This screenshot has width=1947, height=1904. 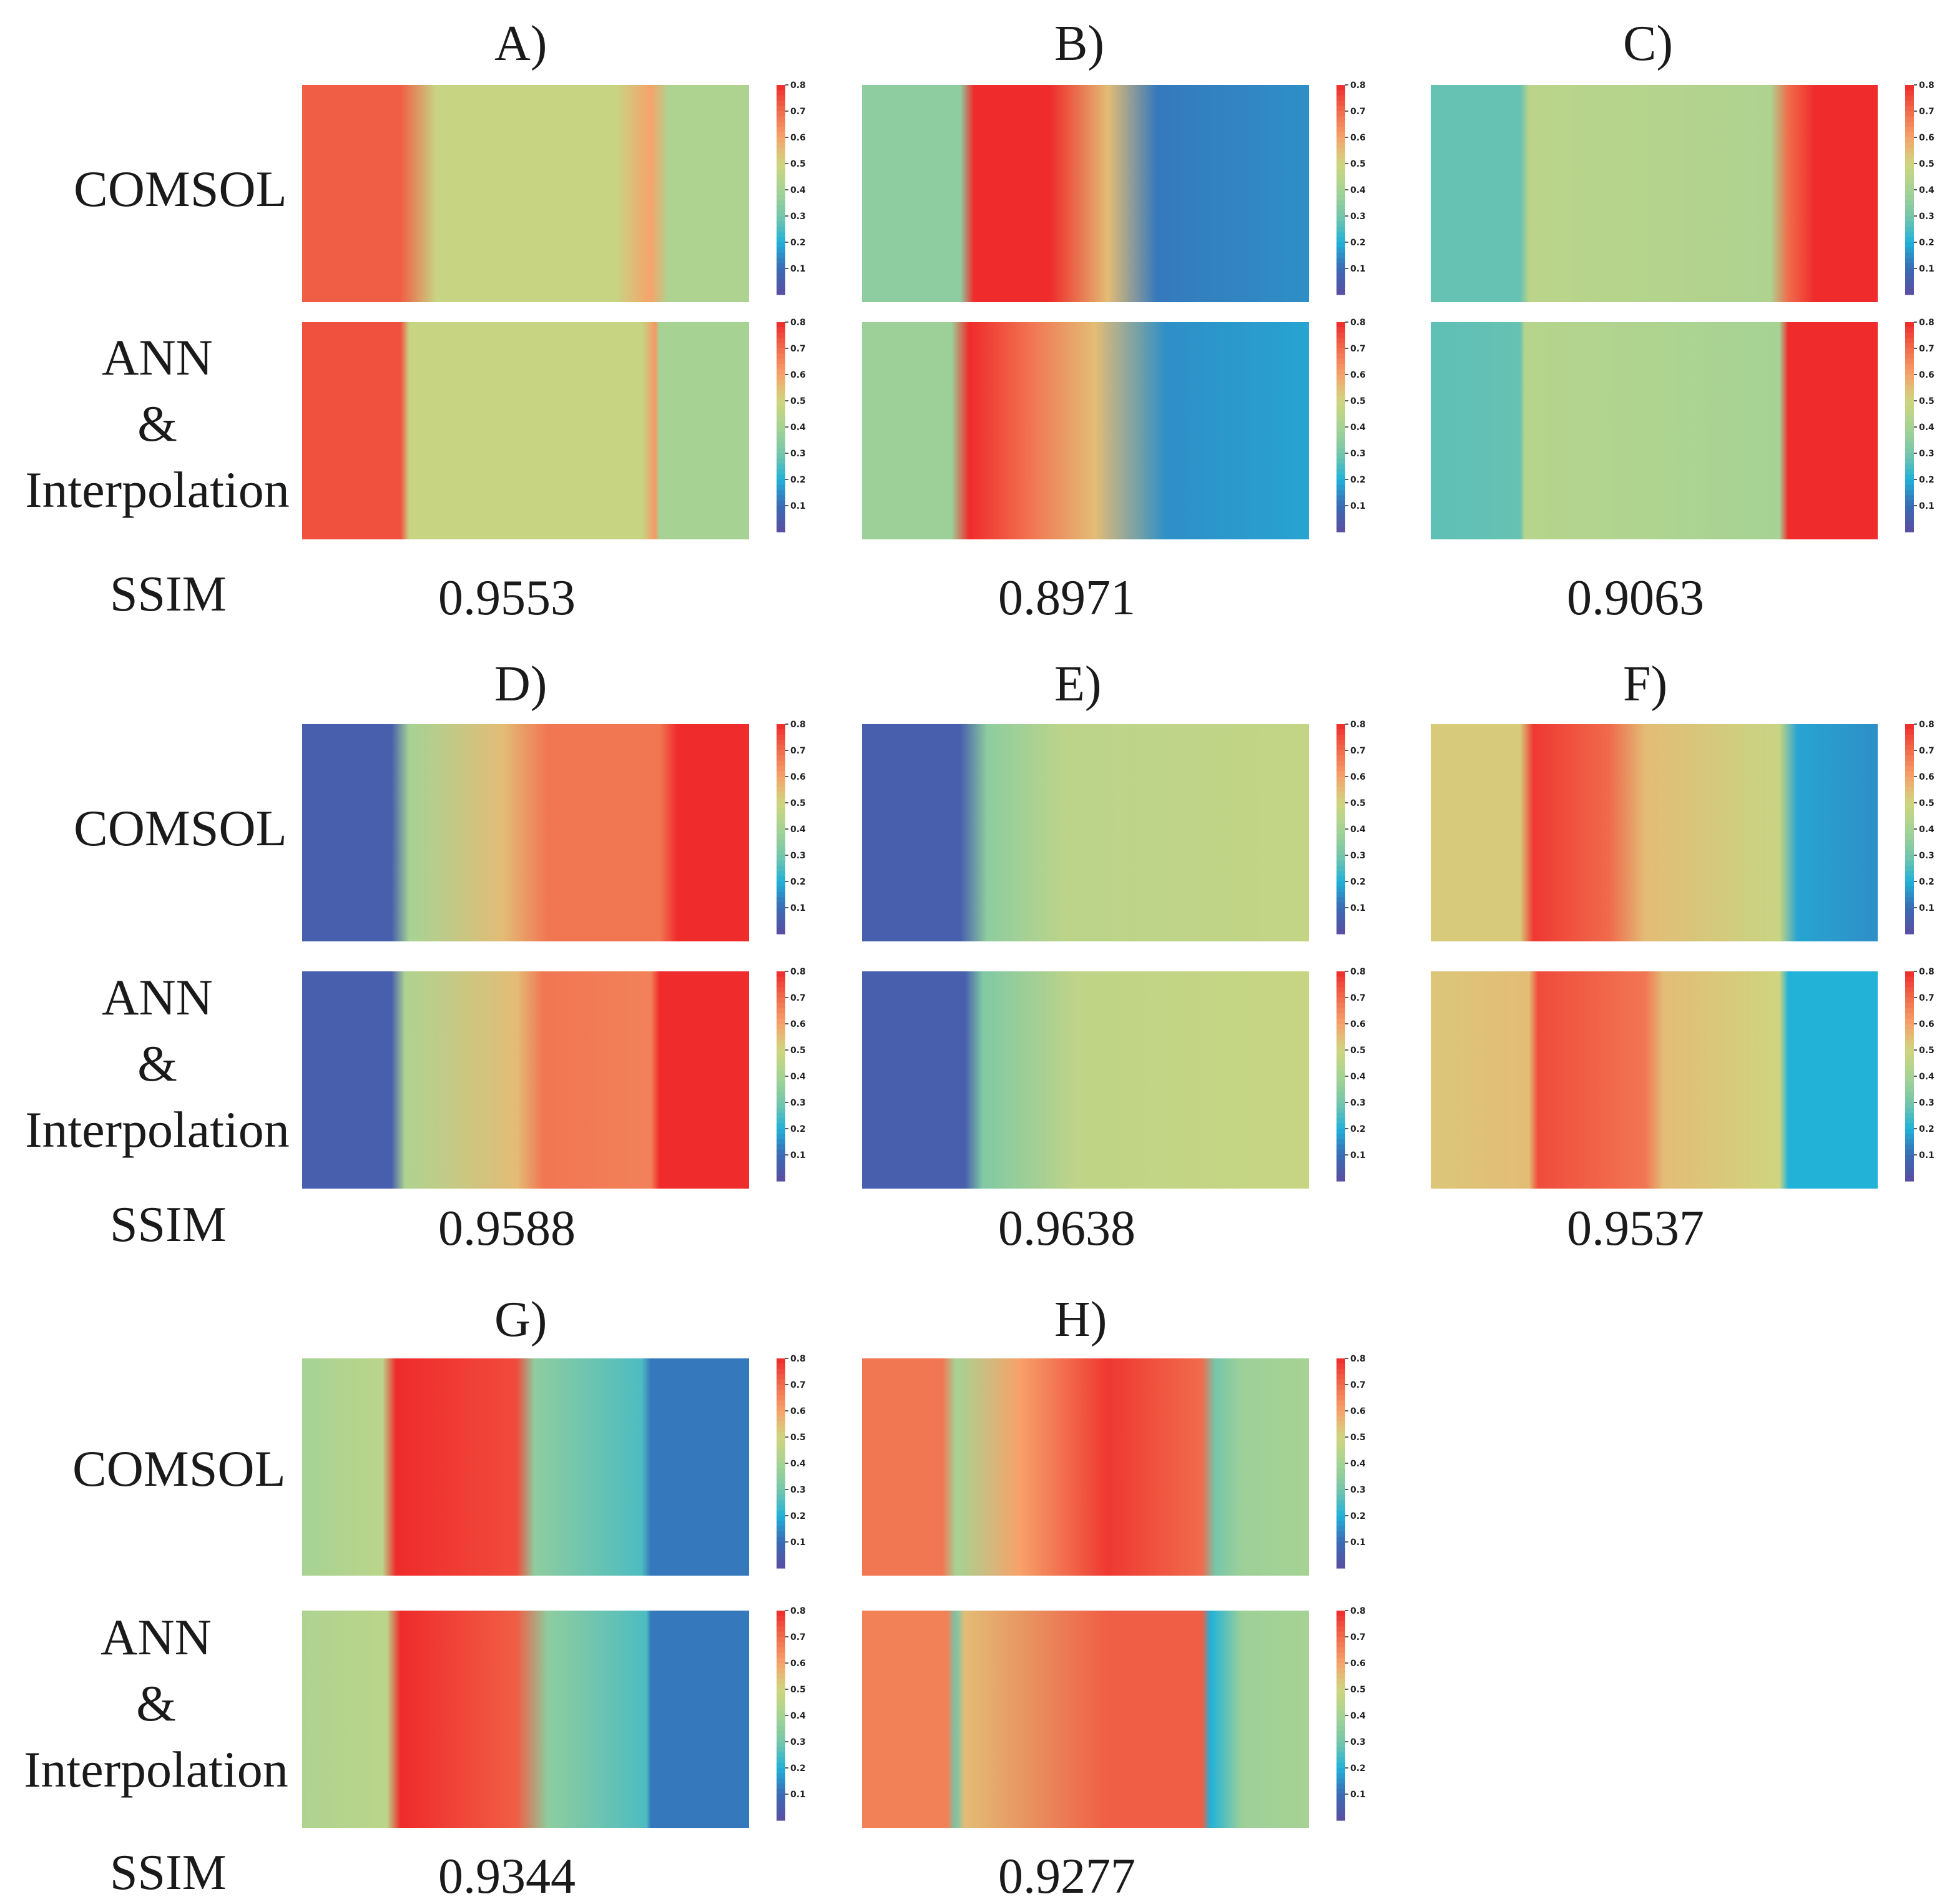 I want to click on colorbar-tick-label: 0.1, so click(x=1358, y=1795).